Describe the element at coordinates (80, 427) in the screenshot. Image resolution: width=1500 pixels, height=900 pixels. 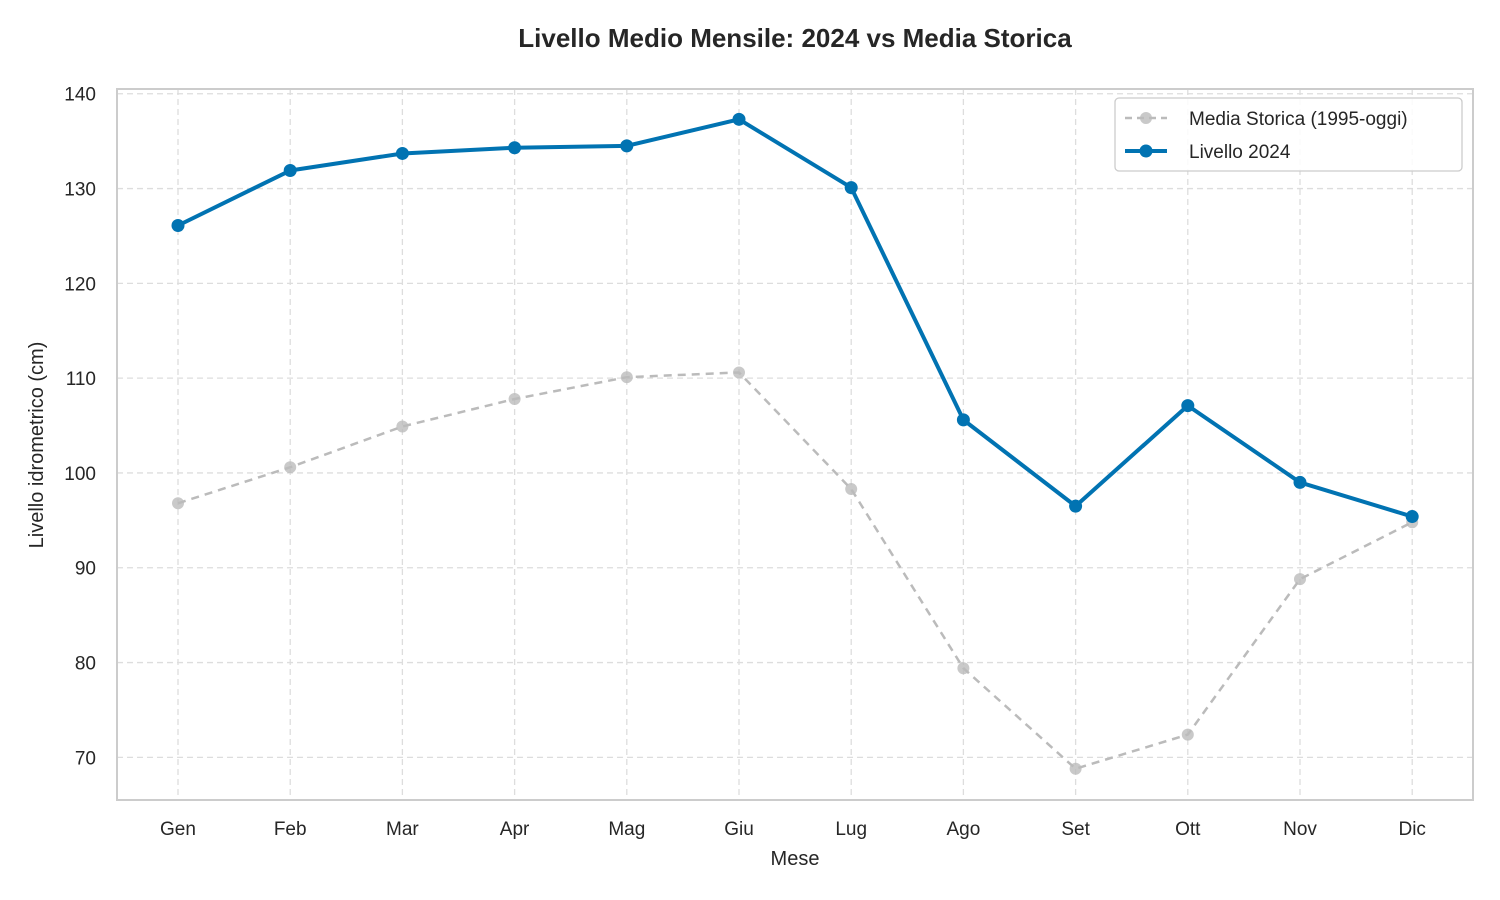
I see `y-axis-ticks: 70 80 90 100 110 120 130 140` at that location.